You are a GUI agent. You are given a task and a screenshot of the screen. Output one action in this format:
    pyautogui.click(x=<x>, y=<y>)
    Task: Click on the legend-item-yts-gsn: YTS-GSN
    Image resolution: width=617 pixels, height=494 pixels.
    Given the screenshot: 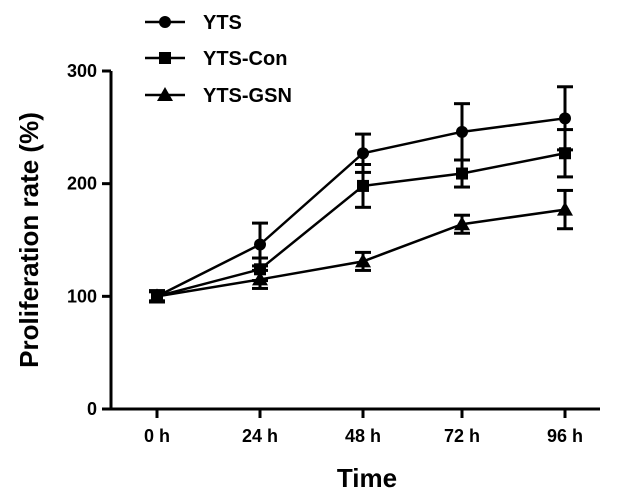 What is the action you would take?
    pyautogui.click(x=218, y=96)
    